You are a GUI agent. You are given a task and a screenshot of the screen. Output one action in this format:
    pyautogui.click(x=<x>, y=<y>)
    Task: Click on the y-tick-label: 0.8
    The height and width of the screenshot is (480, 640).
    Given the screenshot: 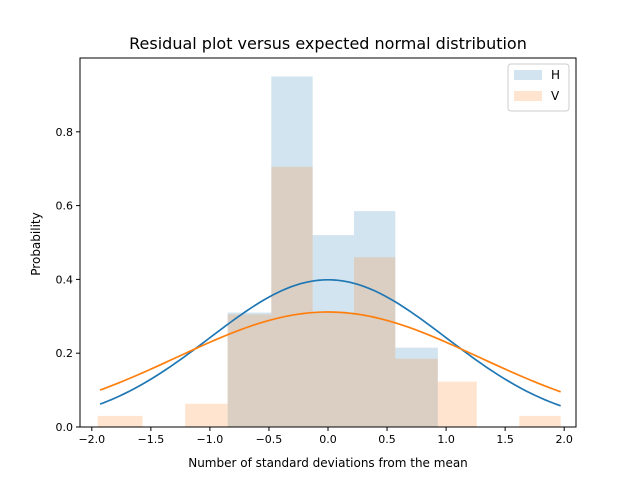 What is the action you would take?
    pyautogui.click(x=65, y=132)
    